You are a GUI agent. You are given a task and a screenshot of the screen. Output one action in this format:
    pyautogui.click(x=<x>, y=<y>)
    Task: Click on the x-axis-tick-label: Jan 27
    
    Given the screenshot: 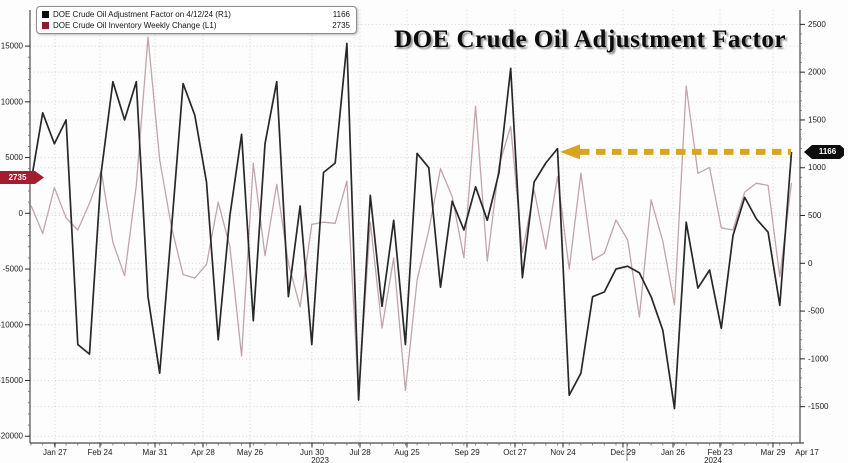 What is the action you would take?
    pyautogui.click(x=55, y=452)
    